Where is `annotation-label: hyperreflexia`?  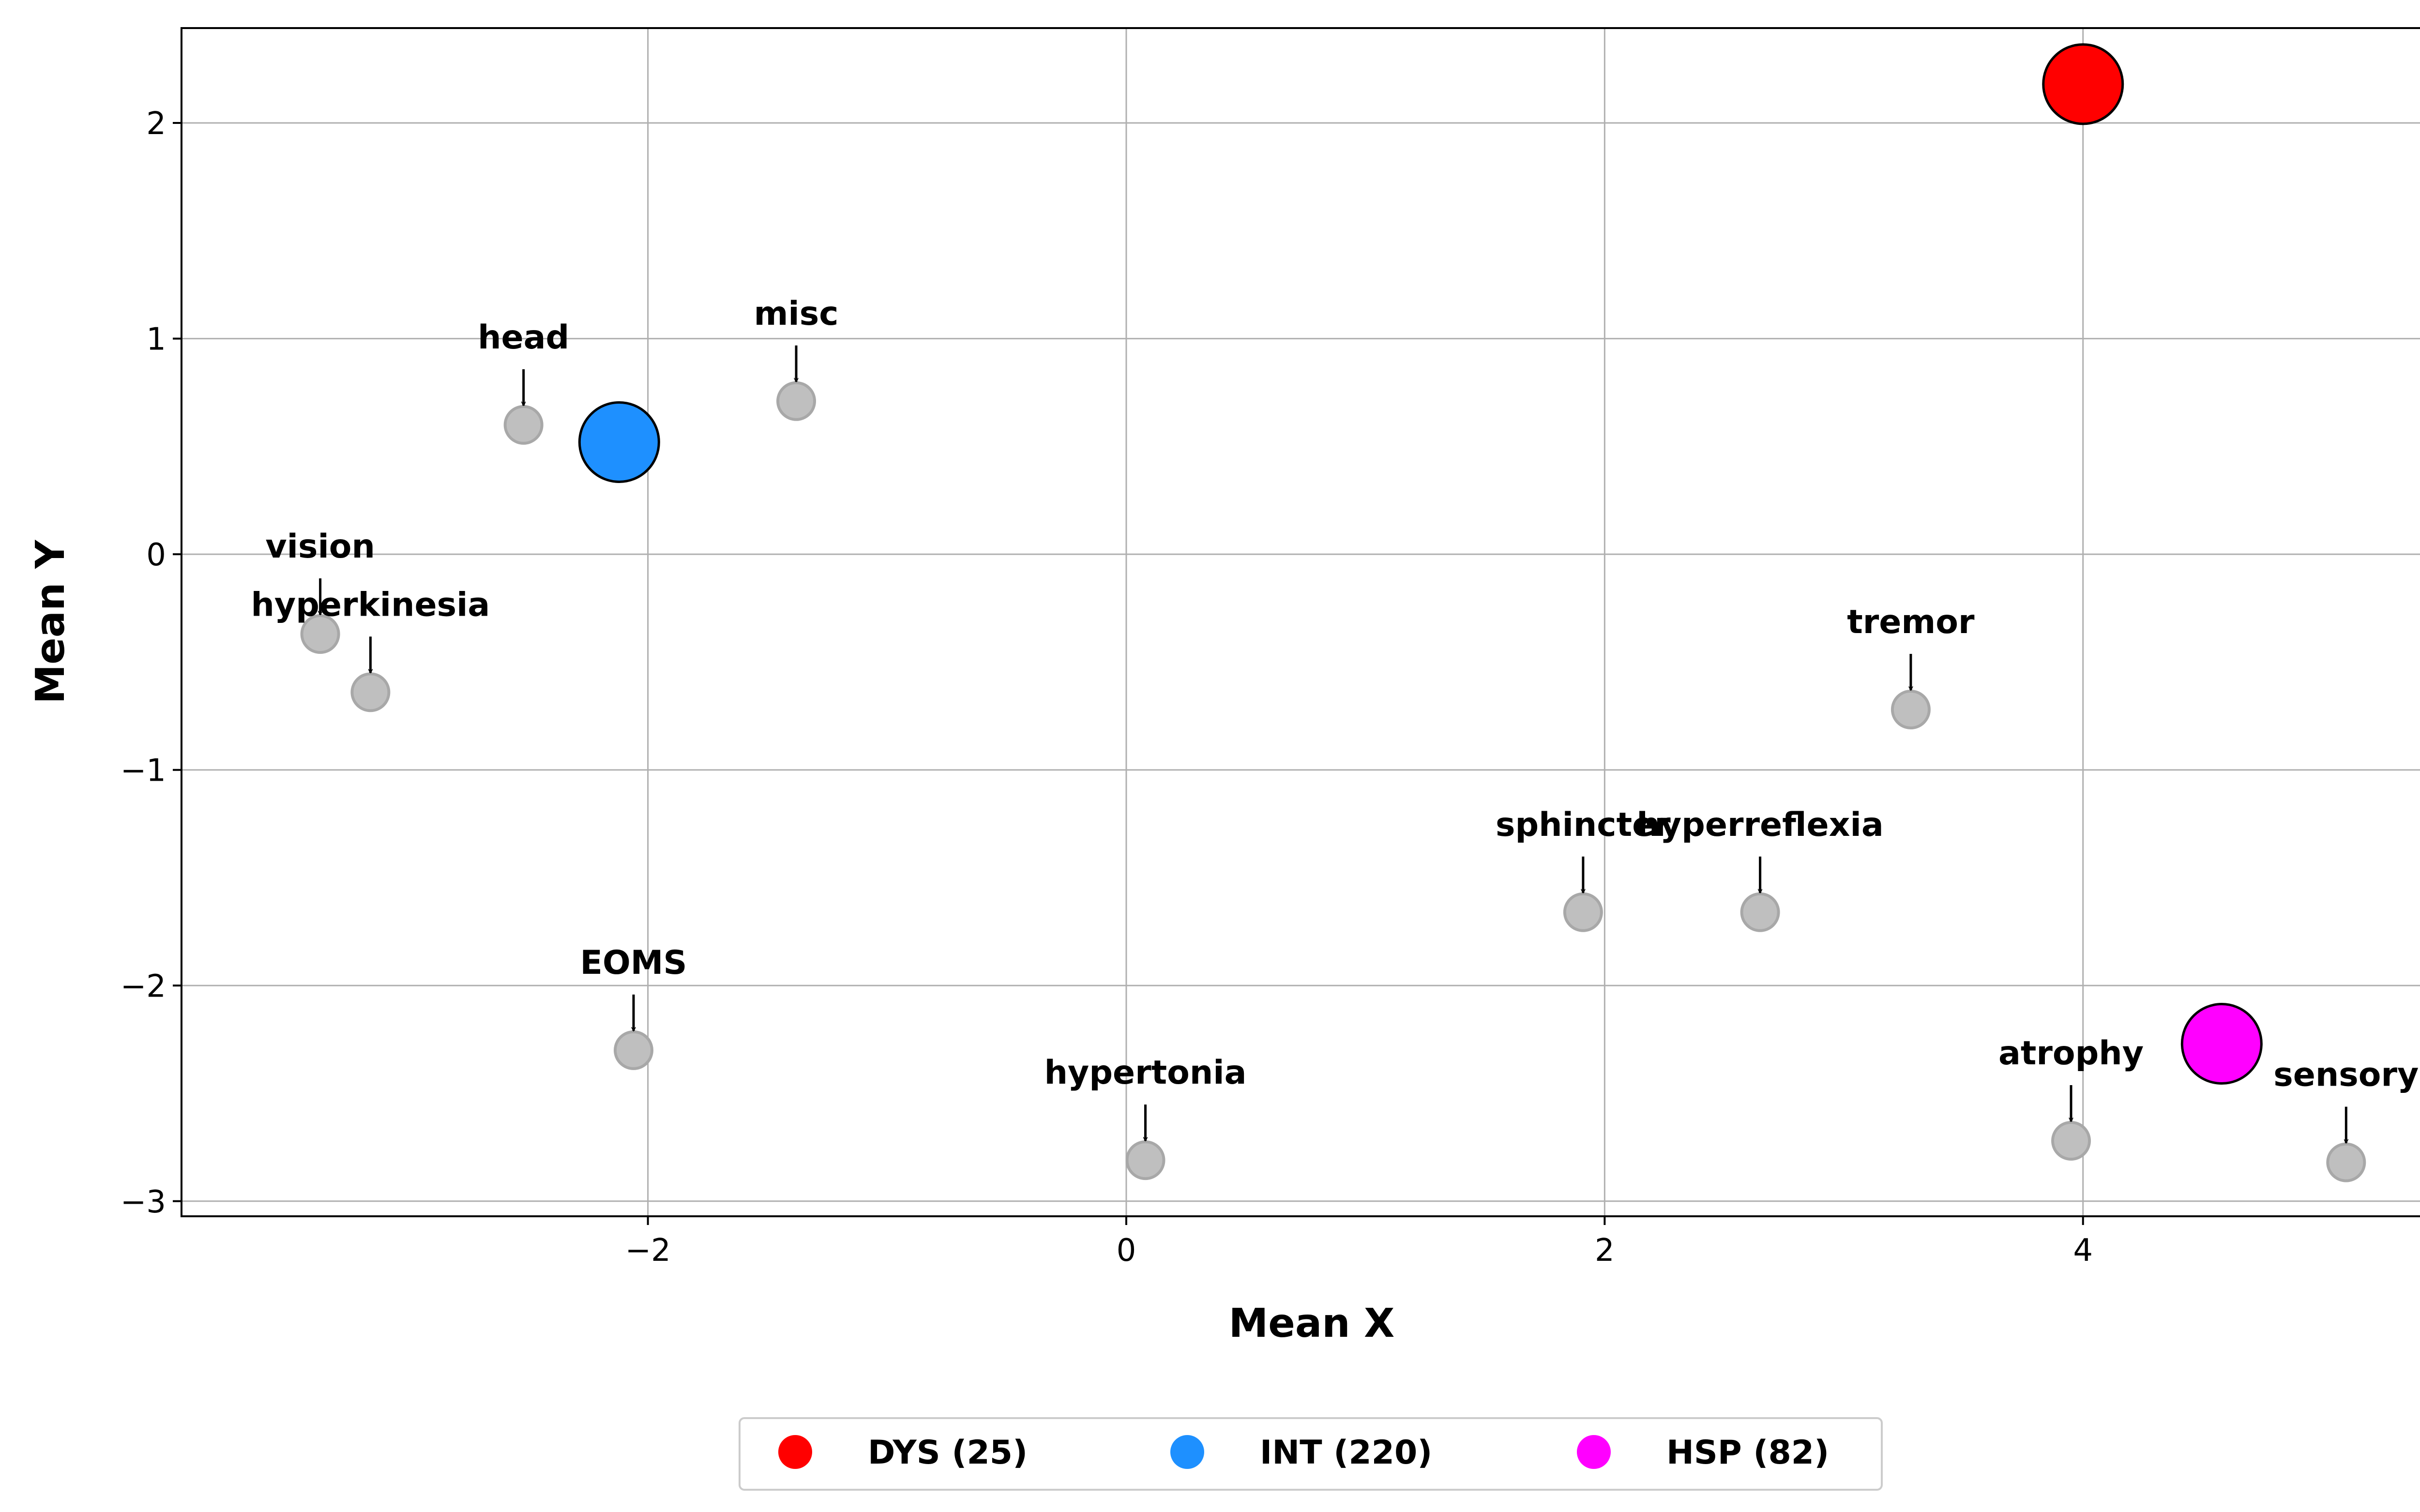 annotation-label: hyperreflexia is located at coordinates (1759, 825).